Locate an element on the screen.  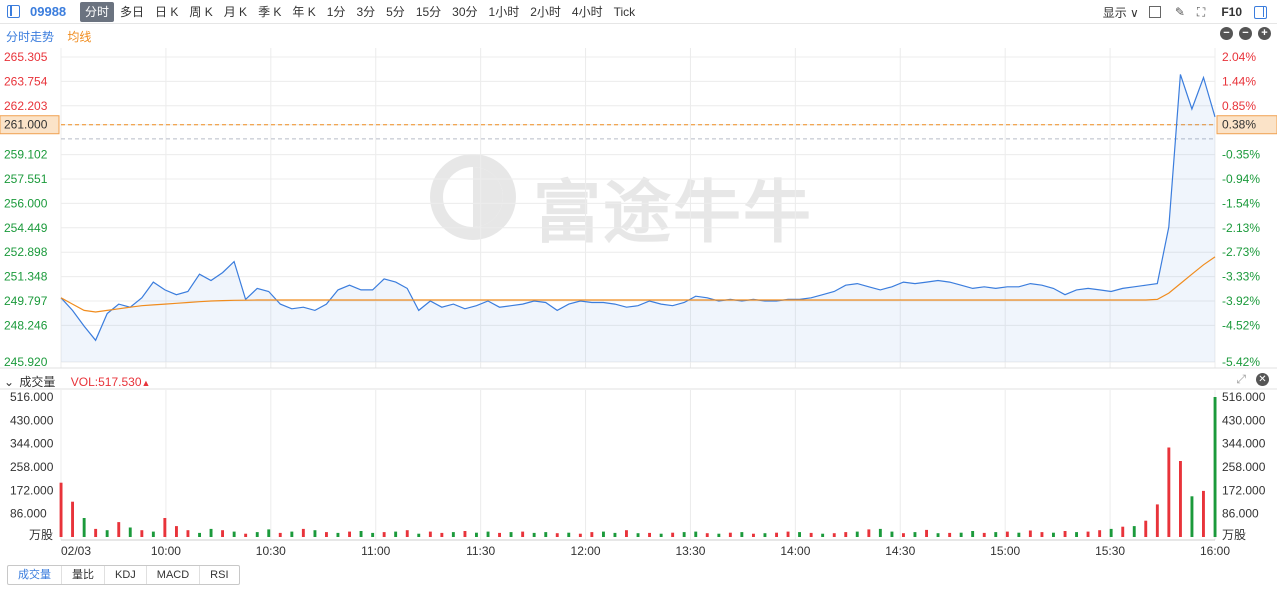
period-tab: 周 K is located at coordinates (201, 12).